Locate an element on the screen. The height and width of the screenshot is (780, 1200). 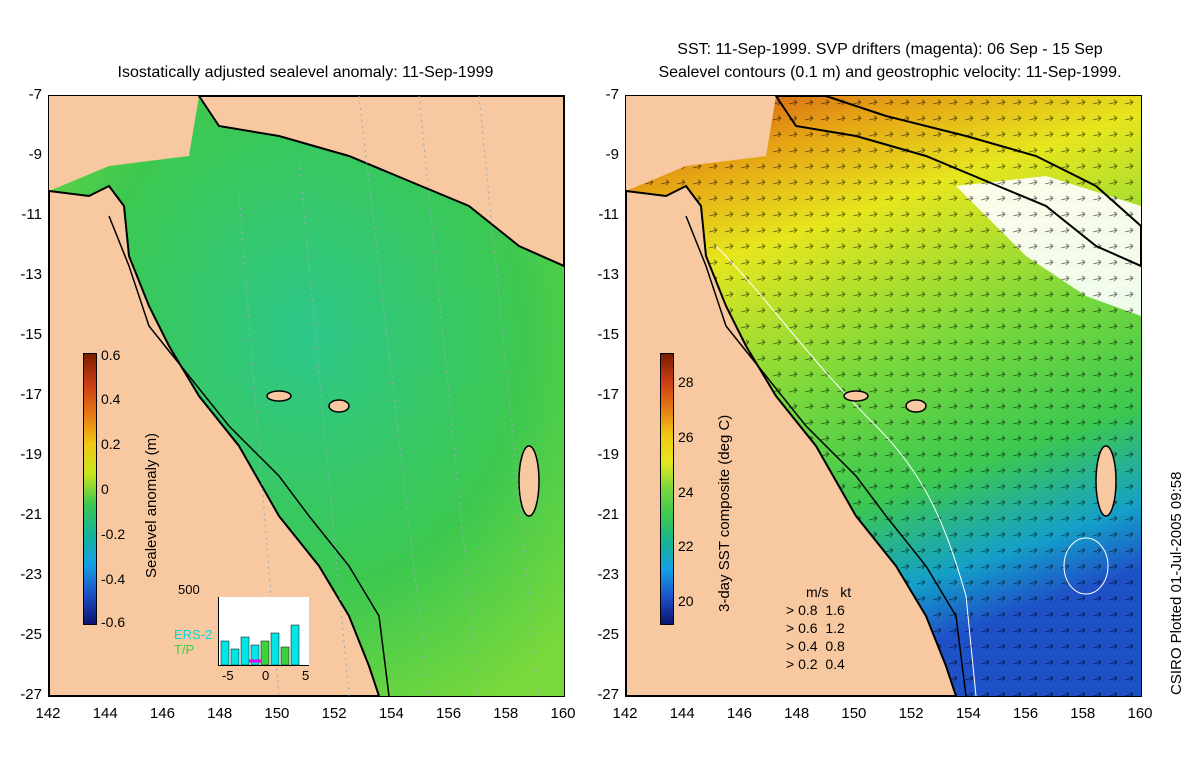
left-cbar-tick: 0.6 is located at coordinates (111, 355).